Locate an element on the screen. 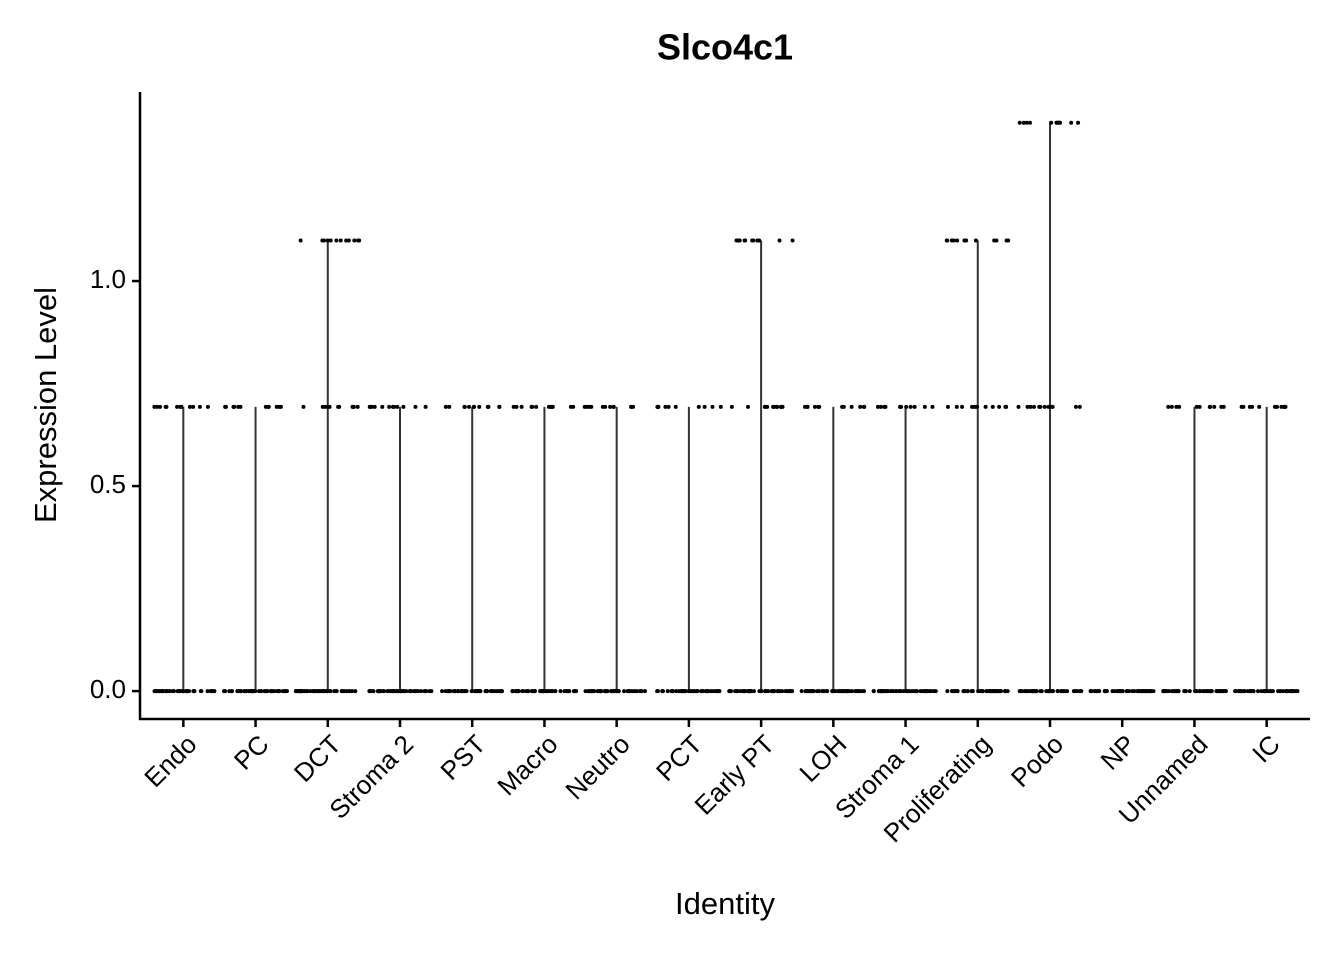 The width and height of the screenshot is (1344, 960). x-tick-label: IC is located at coordinates (1266, 749).